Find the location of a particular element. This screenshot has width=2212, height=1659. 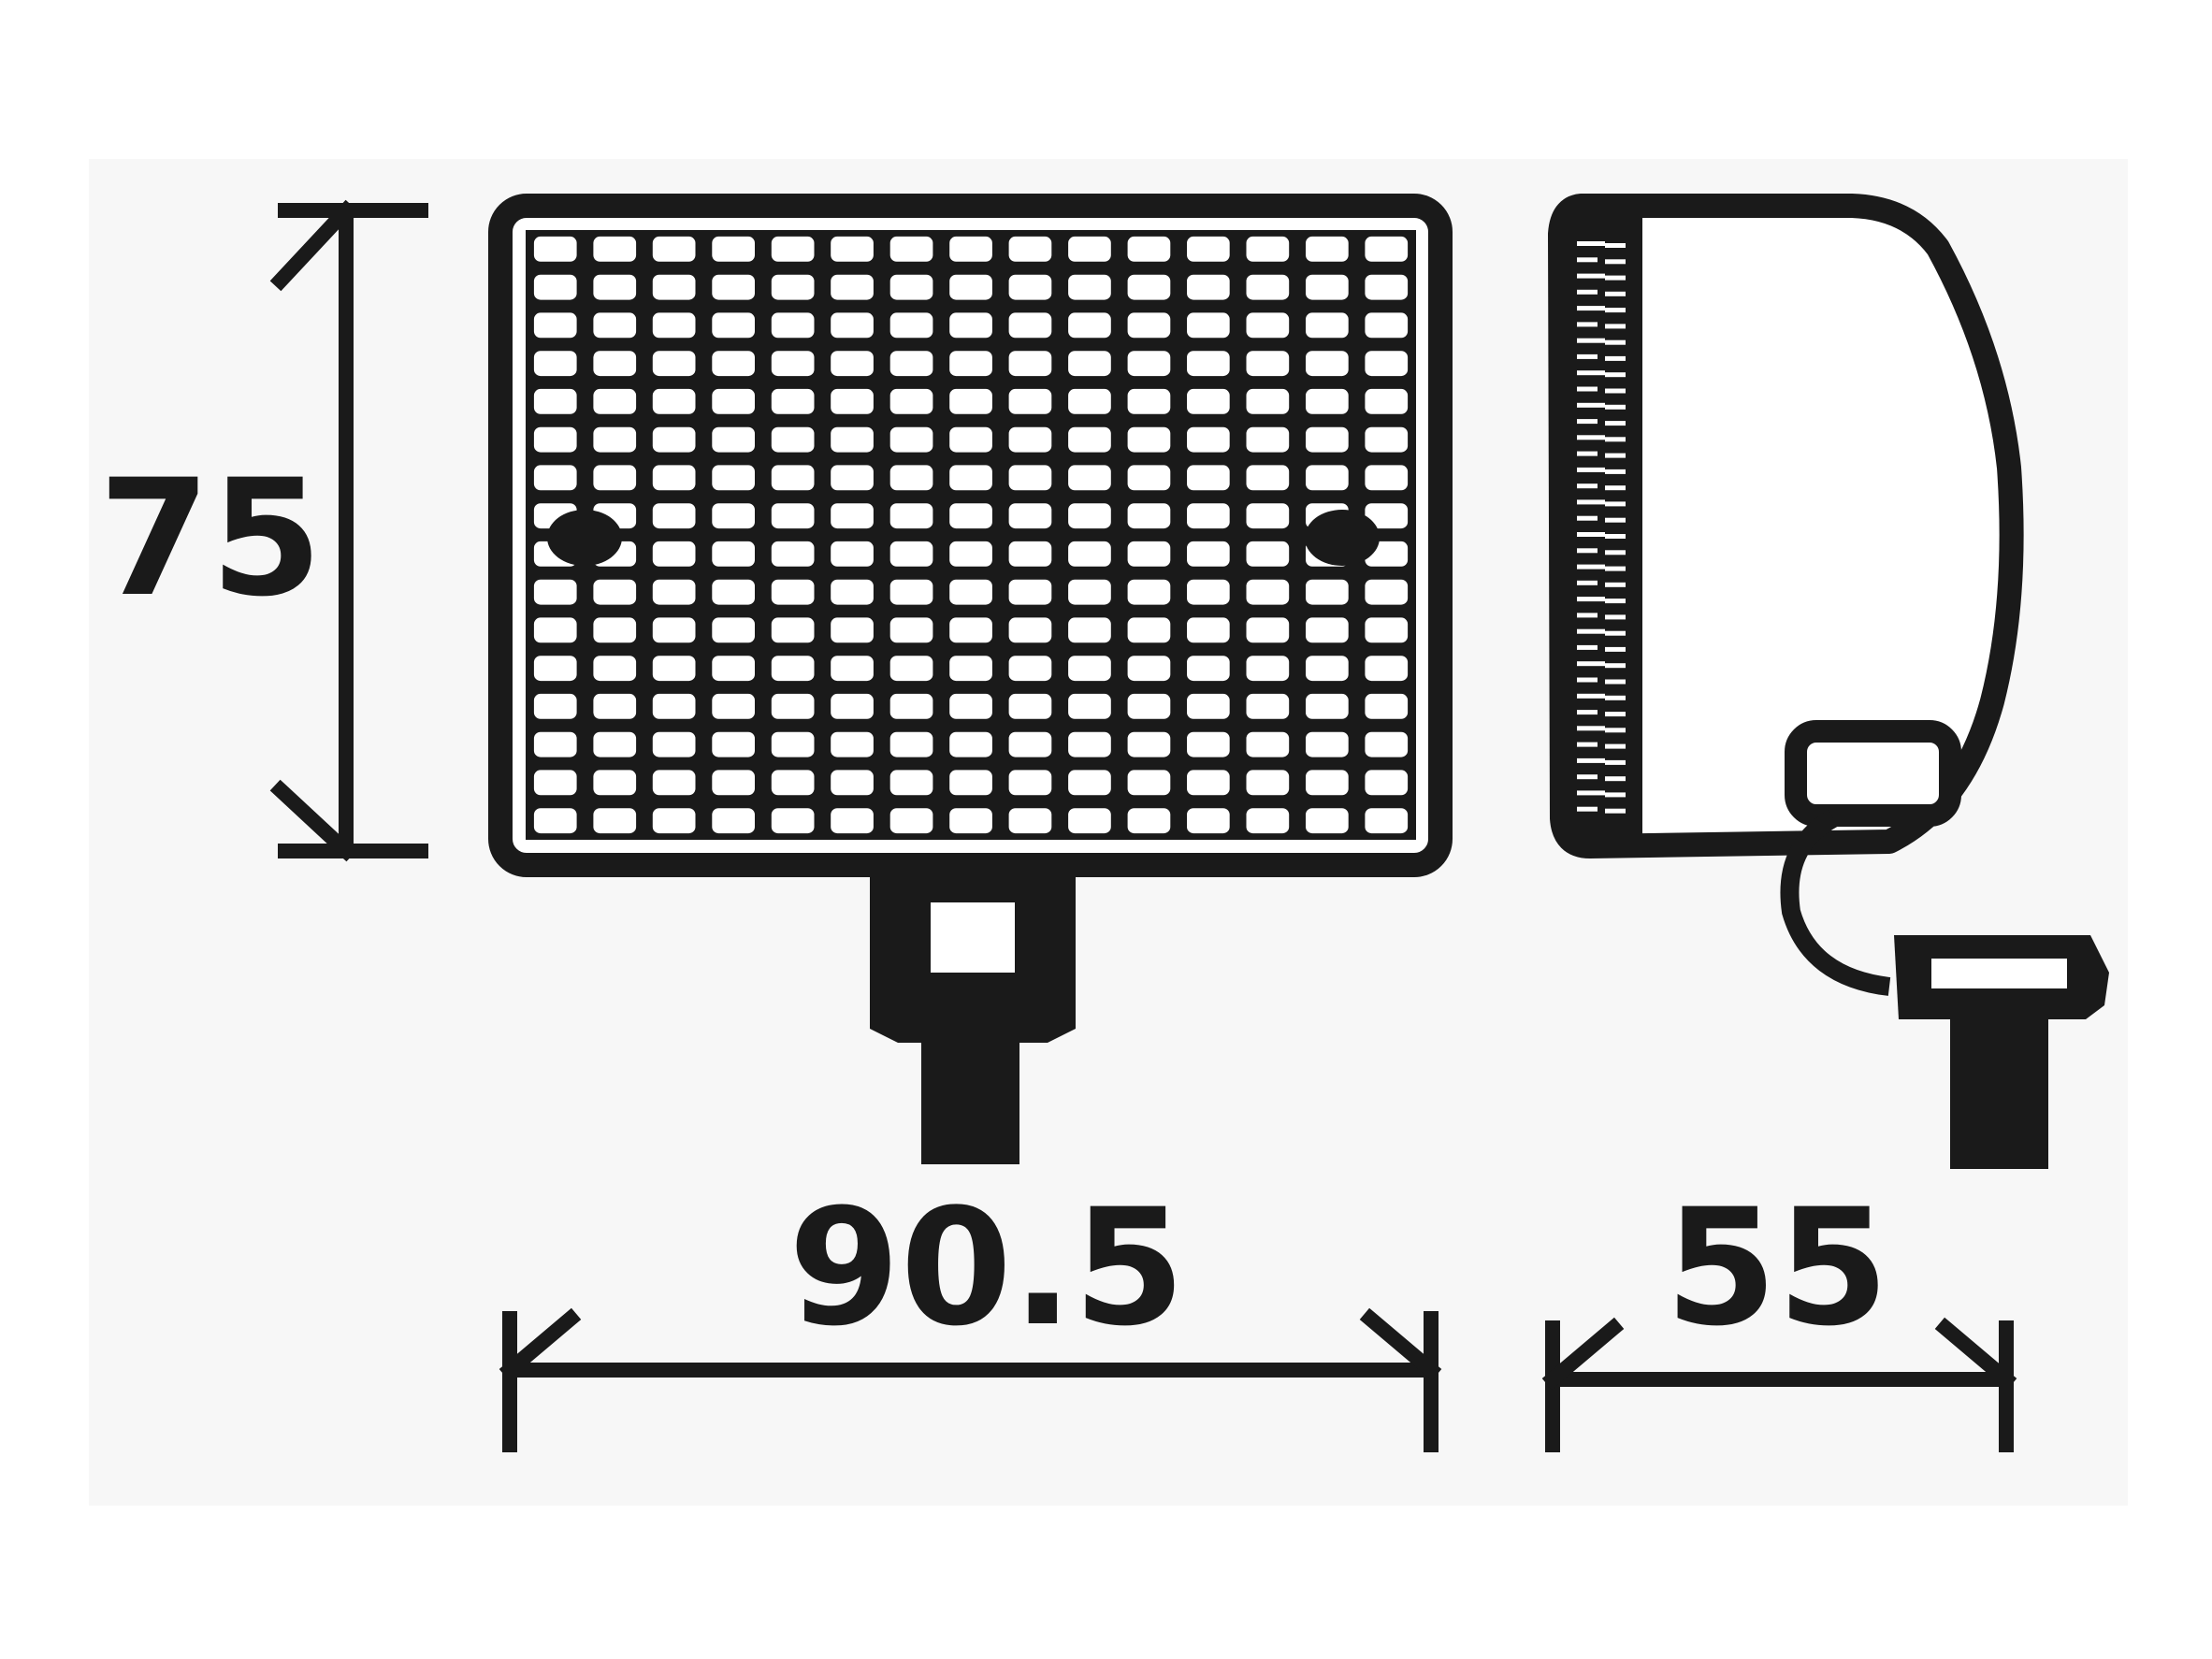

left-mounting-hole is located at coordinates (584, 538).